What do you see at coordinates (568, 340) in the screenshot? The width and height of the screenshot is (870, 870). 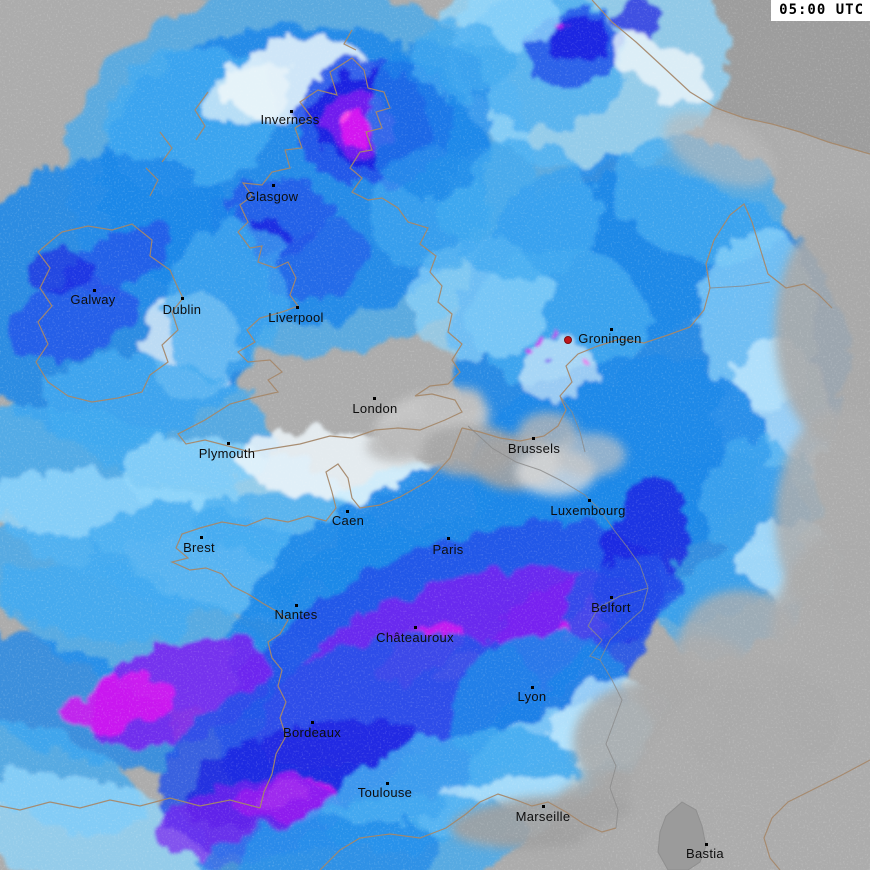 I see `groningen-red-marker` at bounding box center [568, 340].